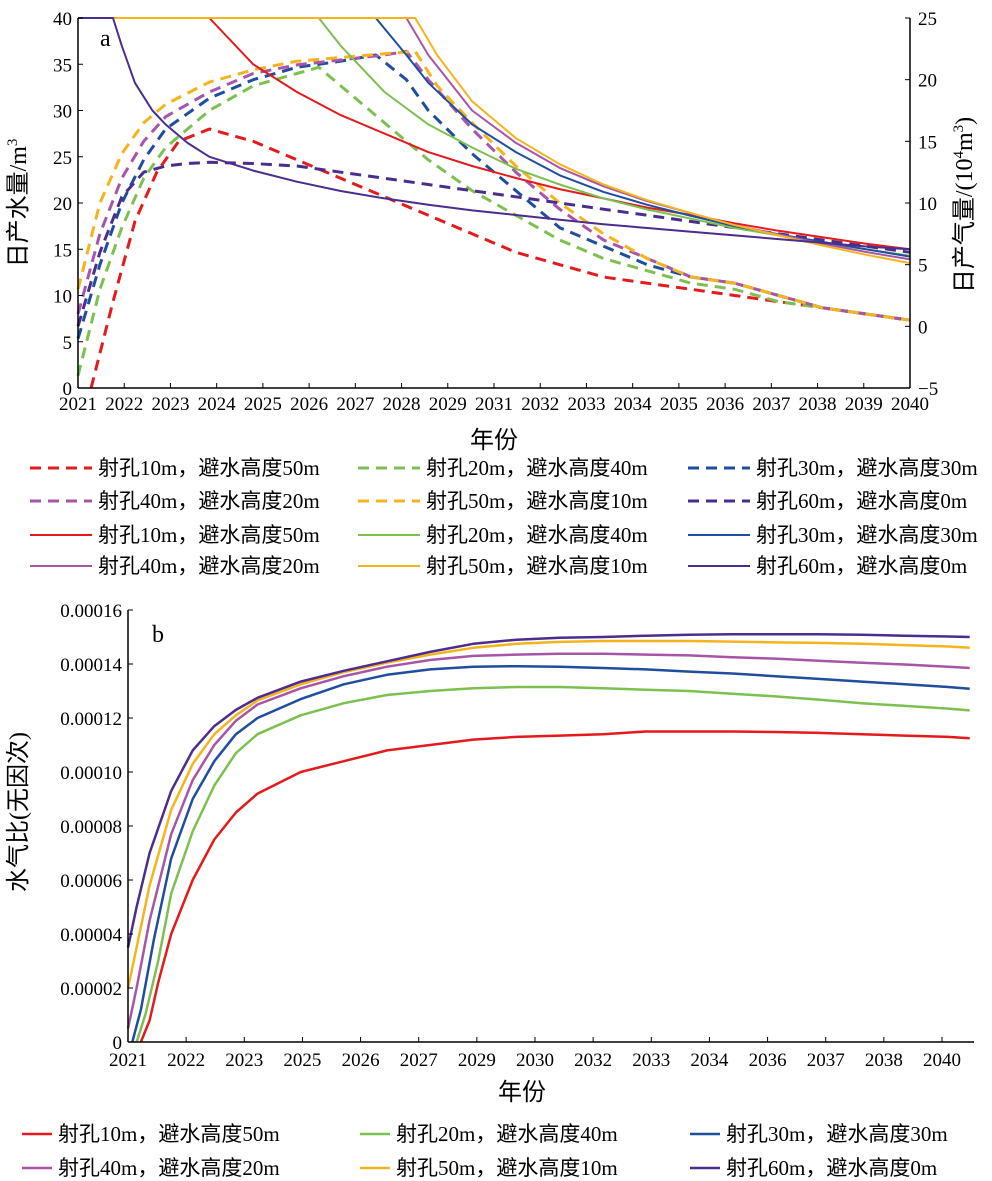 The height and width of the screenshot is (1181, 992). Describe the element at coordinates (923, 266) in the screenshot. I see `y-right-tick-label: 5` at that location.